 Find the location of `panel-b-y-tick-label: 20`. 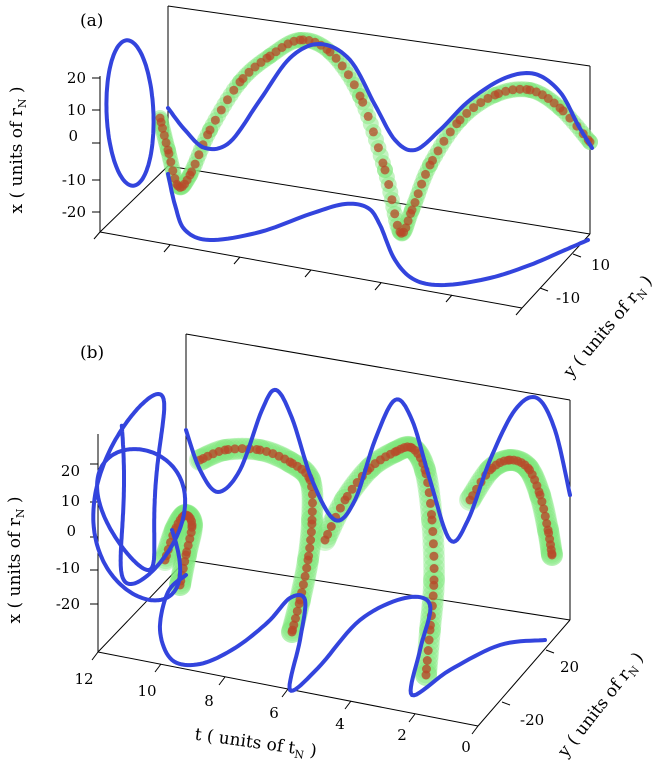

panel-b-y-tick-label: 20 is located at coordinates (569, 667).